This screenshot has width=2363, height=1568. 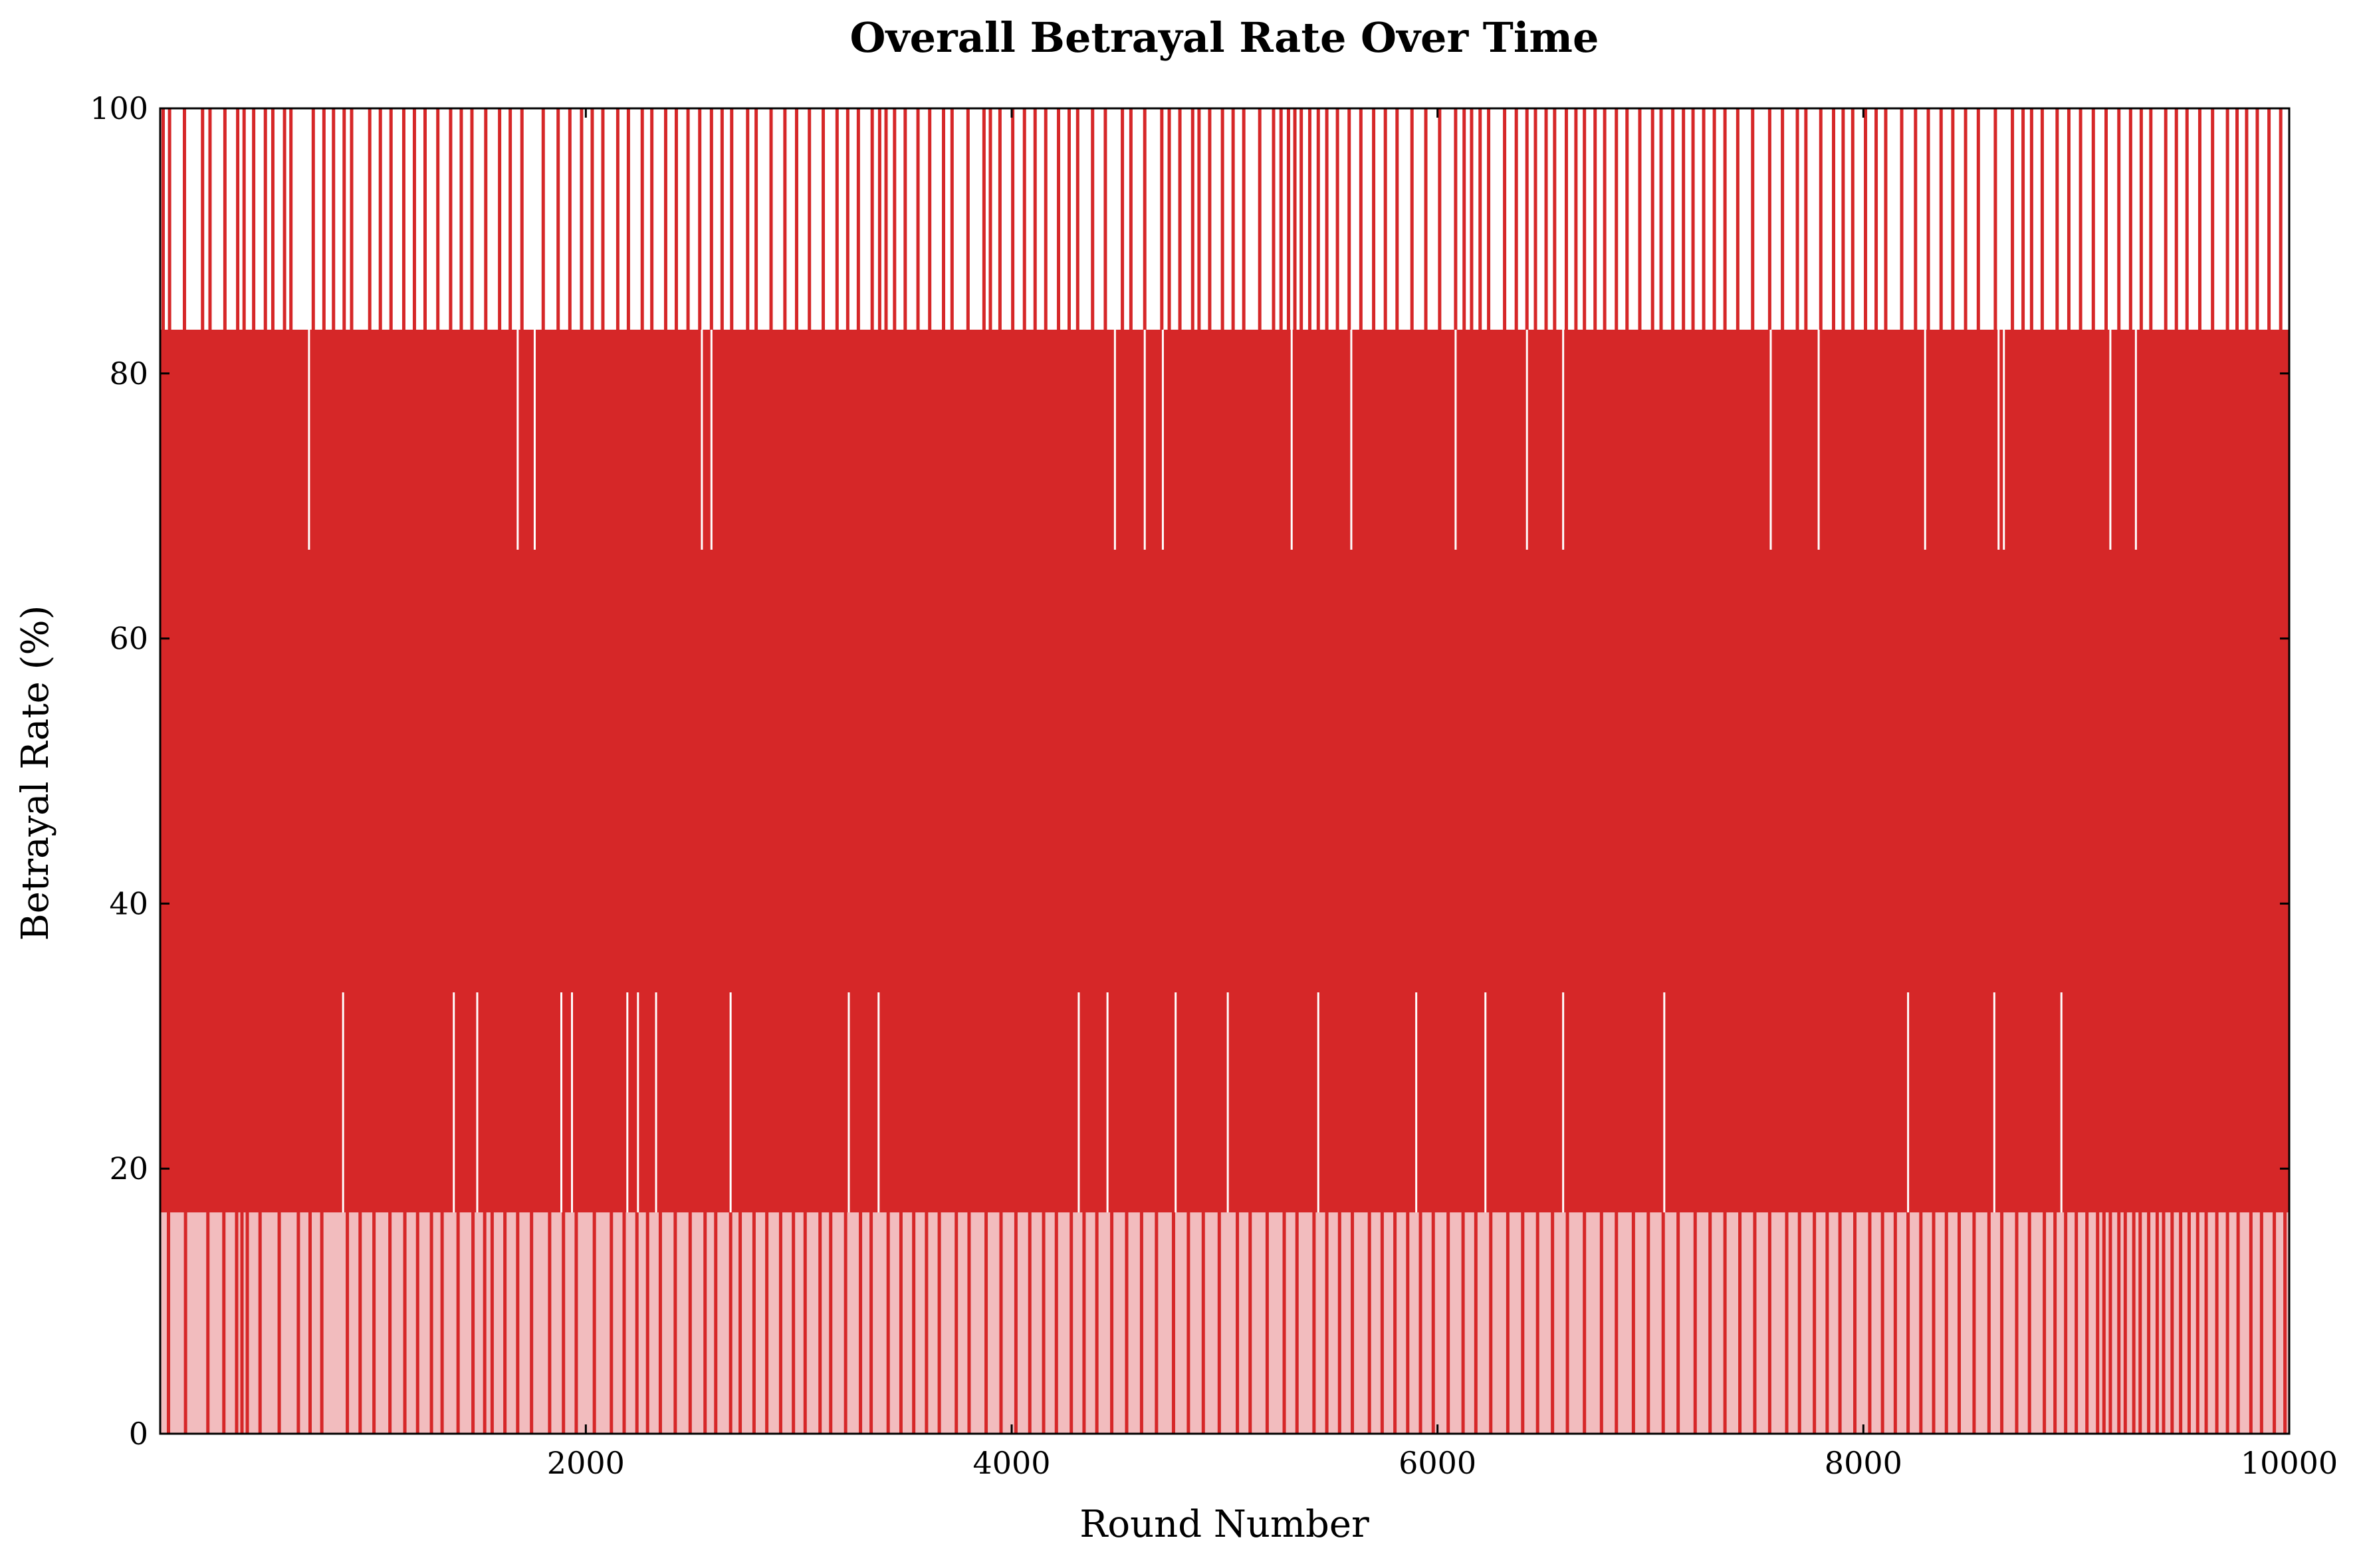 I want to click on y-tick-label: 60, so click(x=128, y=639).